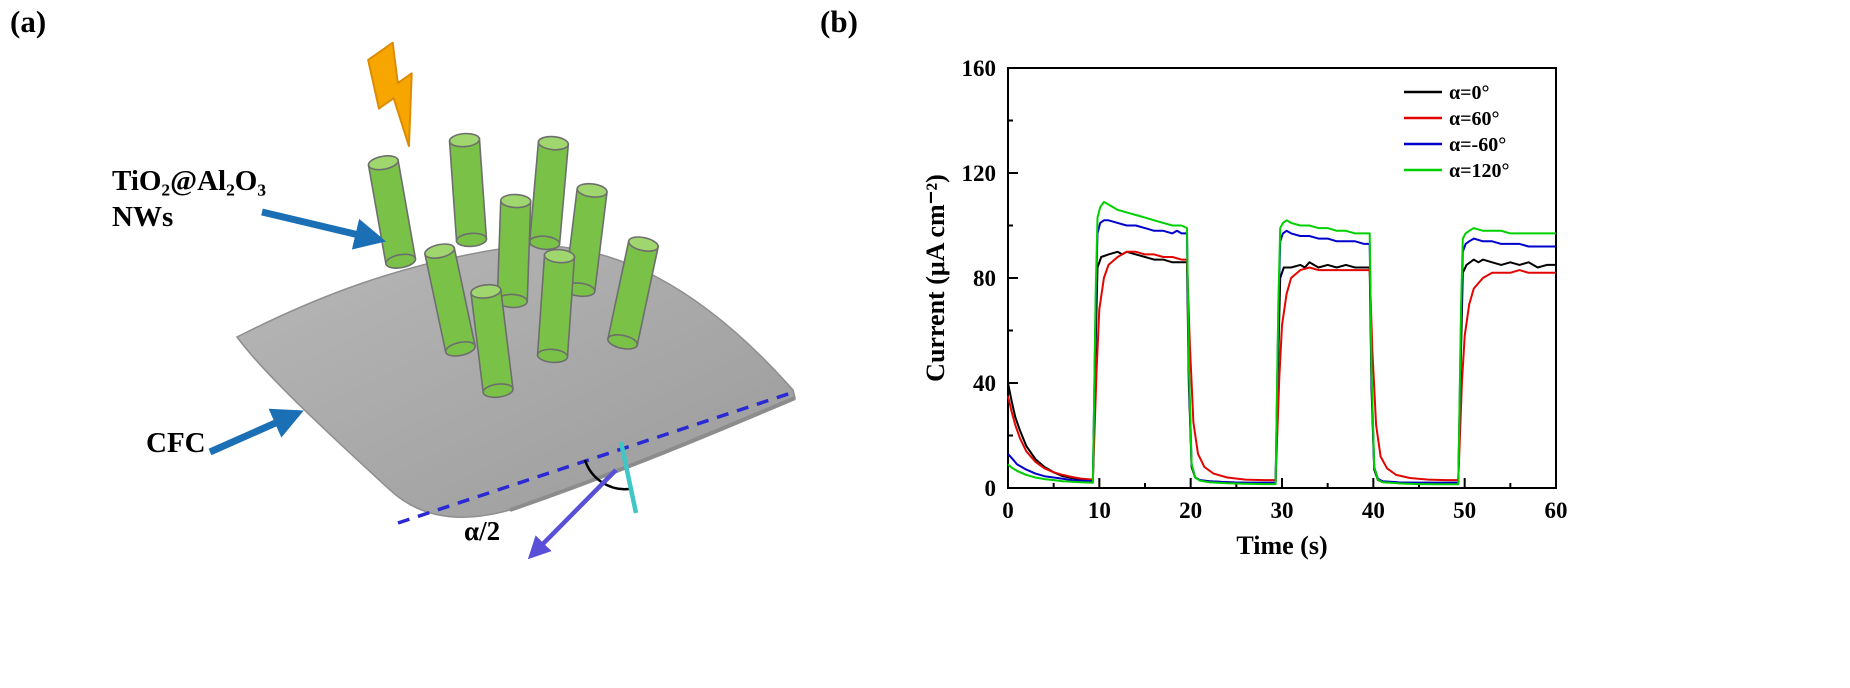 Image resolution: width=1850 pixels, height=688 pixels. I want to click on series-line-α=60°, so click(1281, 366).